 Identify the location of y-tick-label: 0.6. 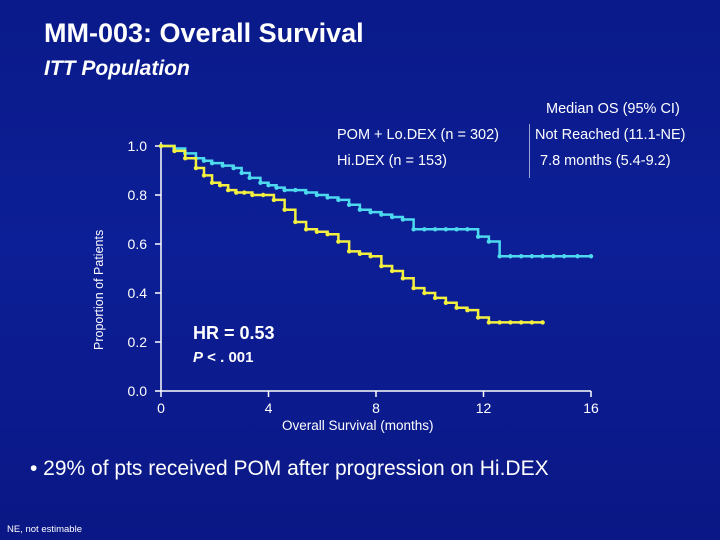
(138, 244).